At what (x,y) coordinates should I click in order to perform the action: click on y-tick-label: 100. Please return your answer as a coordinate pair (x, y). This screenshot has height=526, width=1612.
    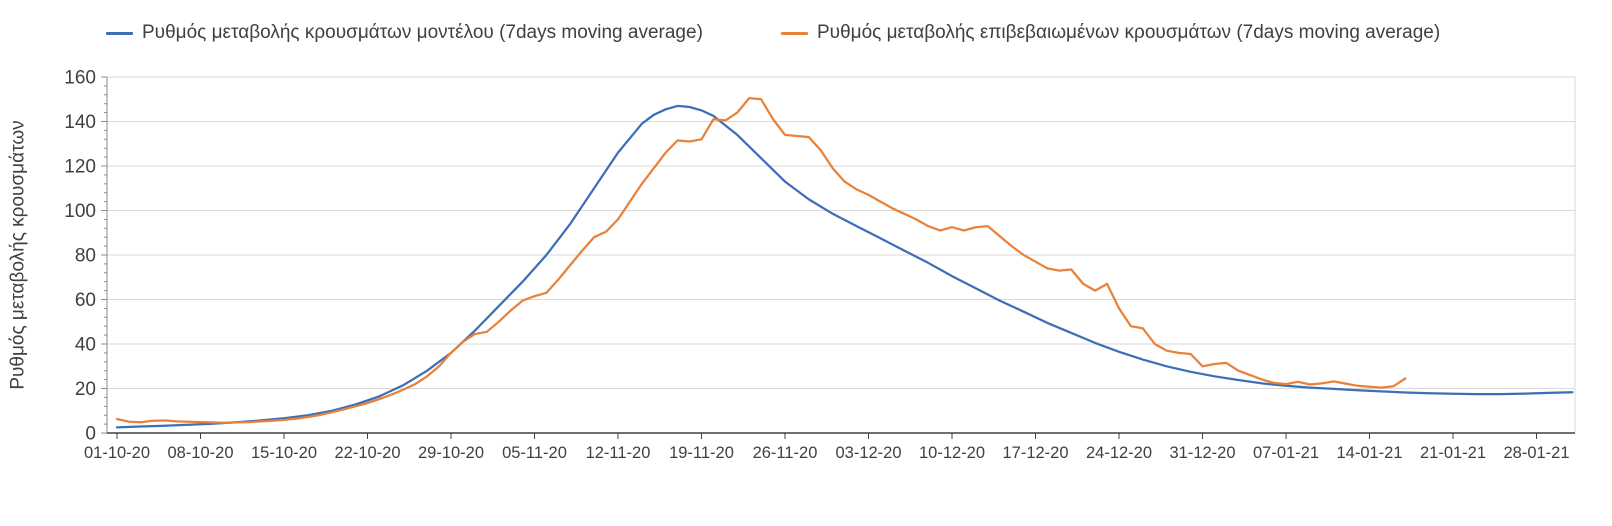
    Looking at the image, I should click on (80, 211).